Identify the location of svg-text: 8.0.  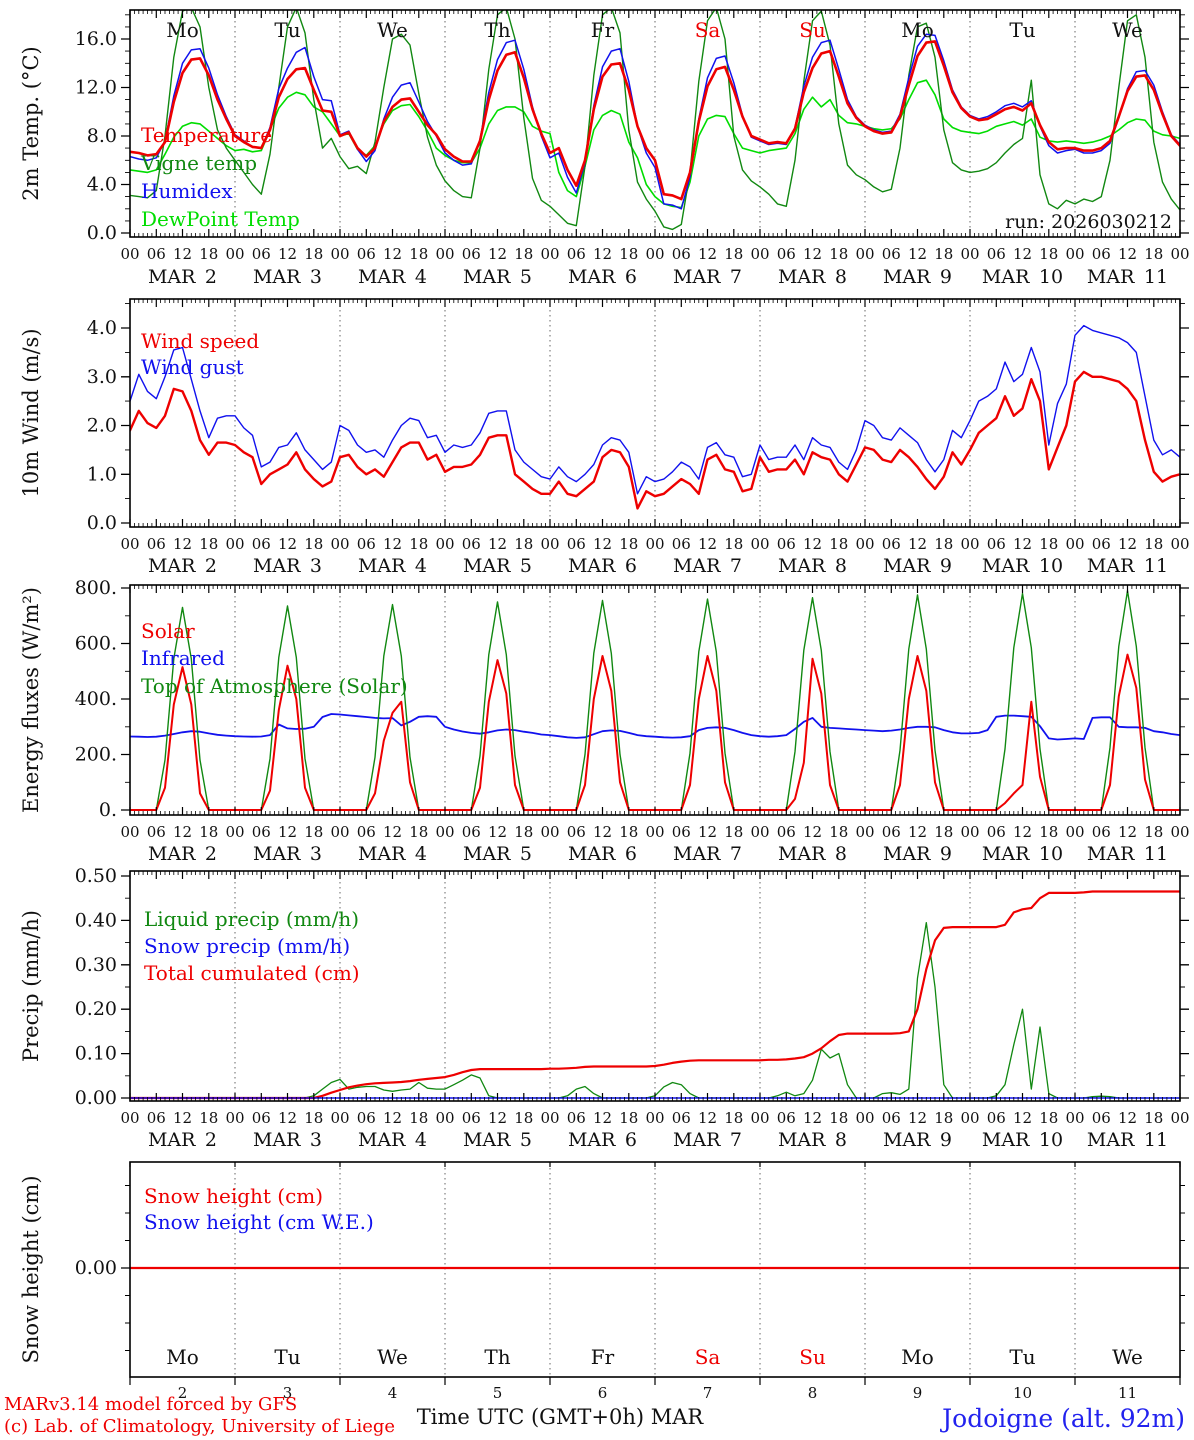
(102, 136).